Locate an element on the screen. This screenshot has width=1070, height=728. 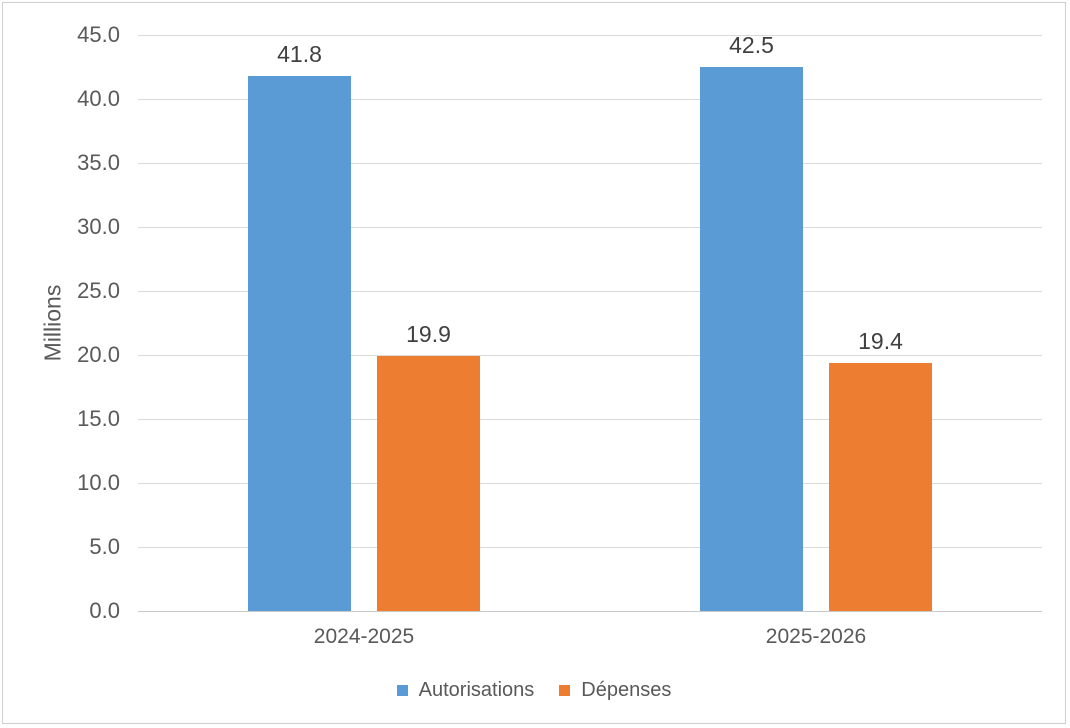
bar-dépenses-2024-2025 is located at coordinates (428, 483).